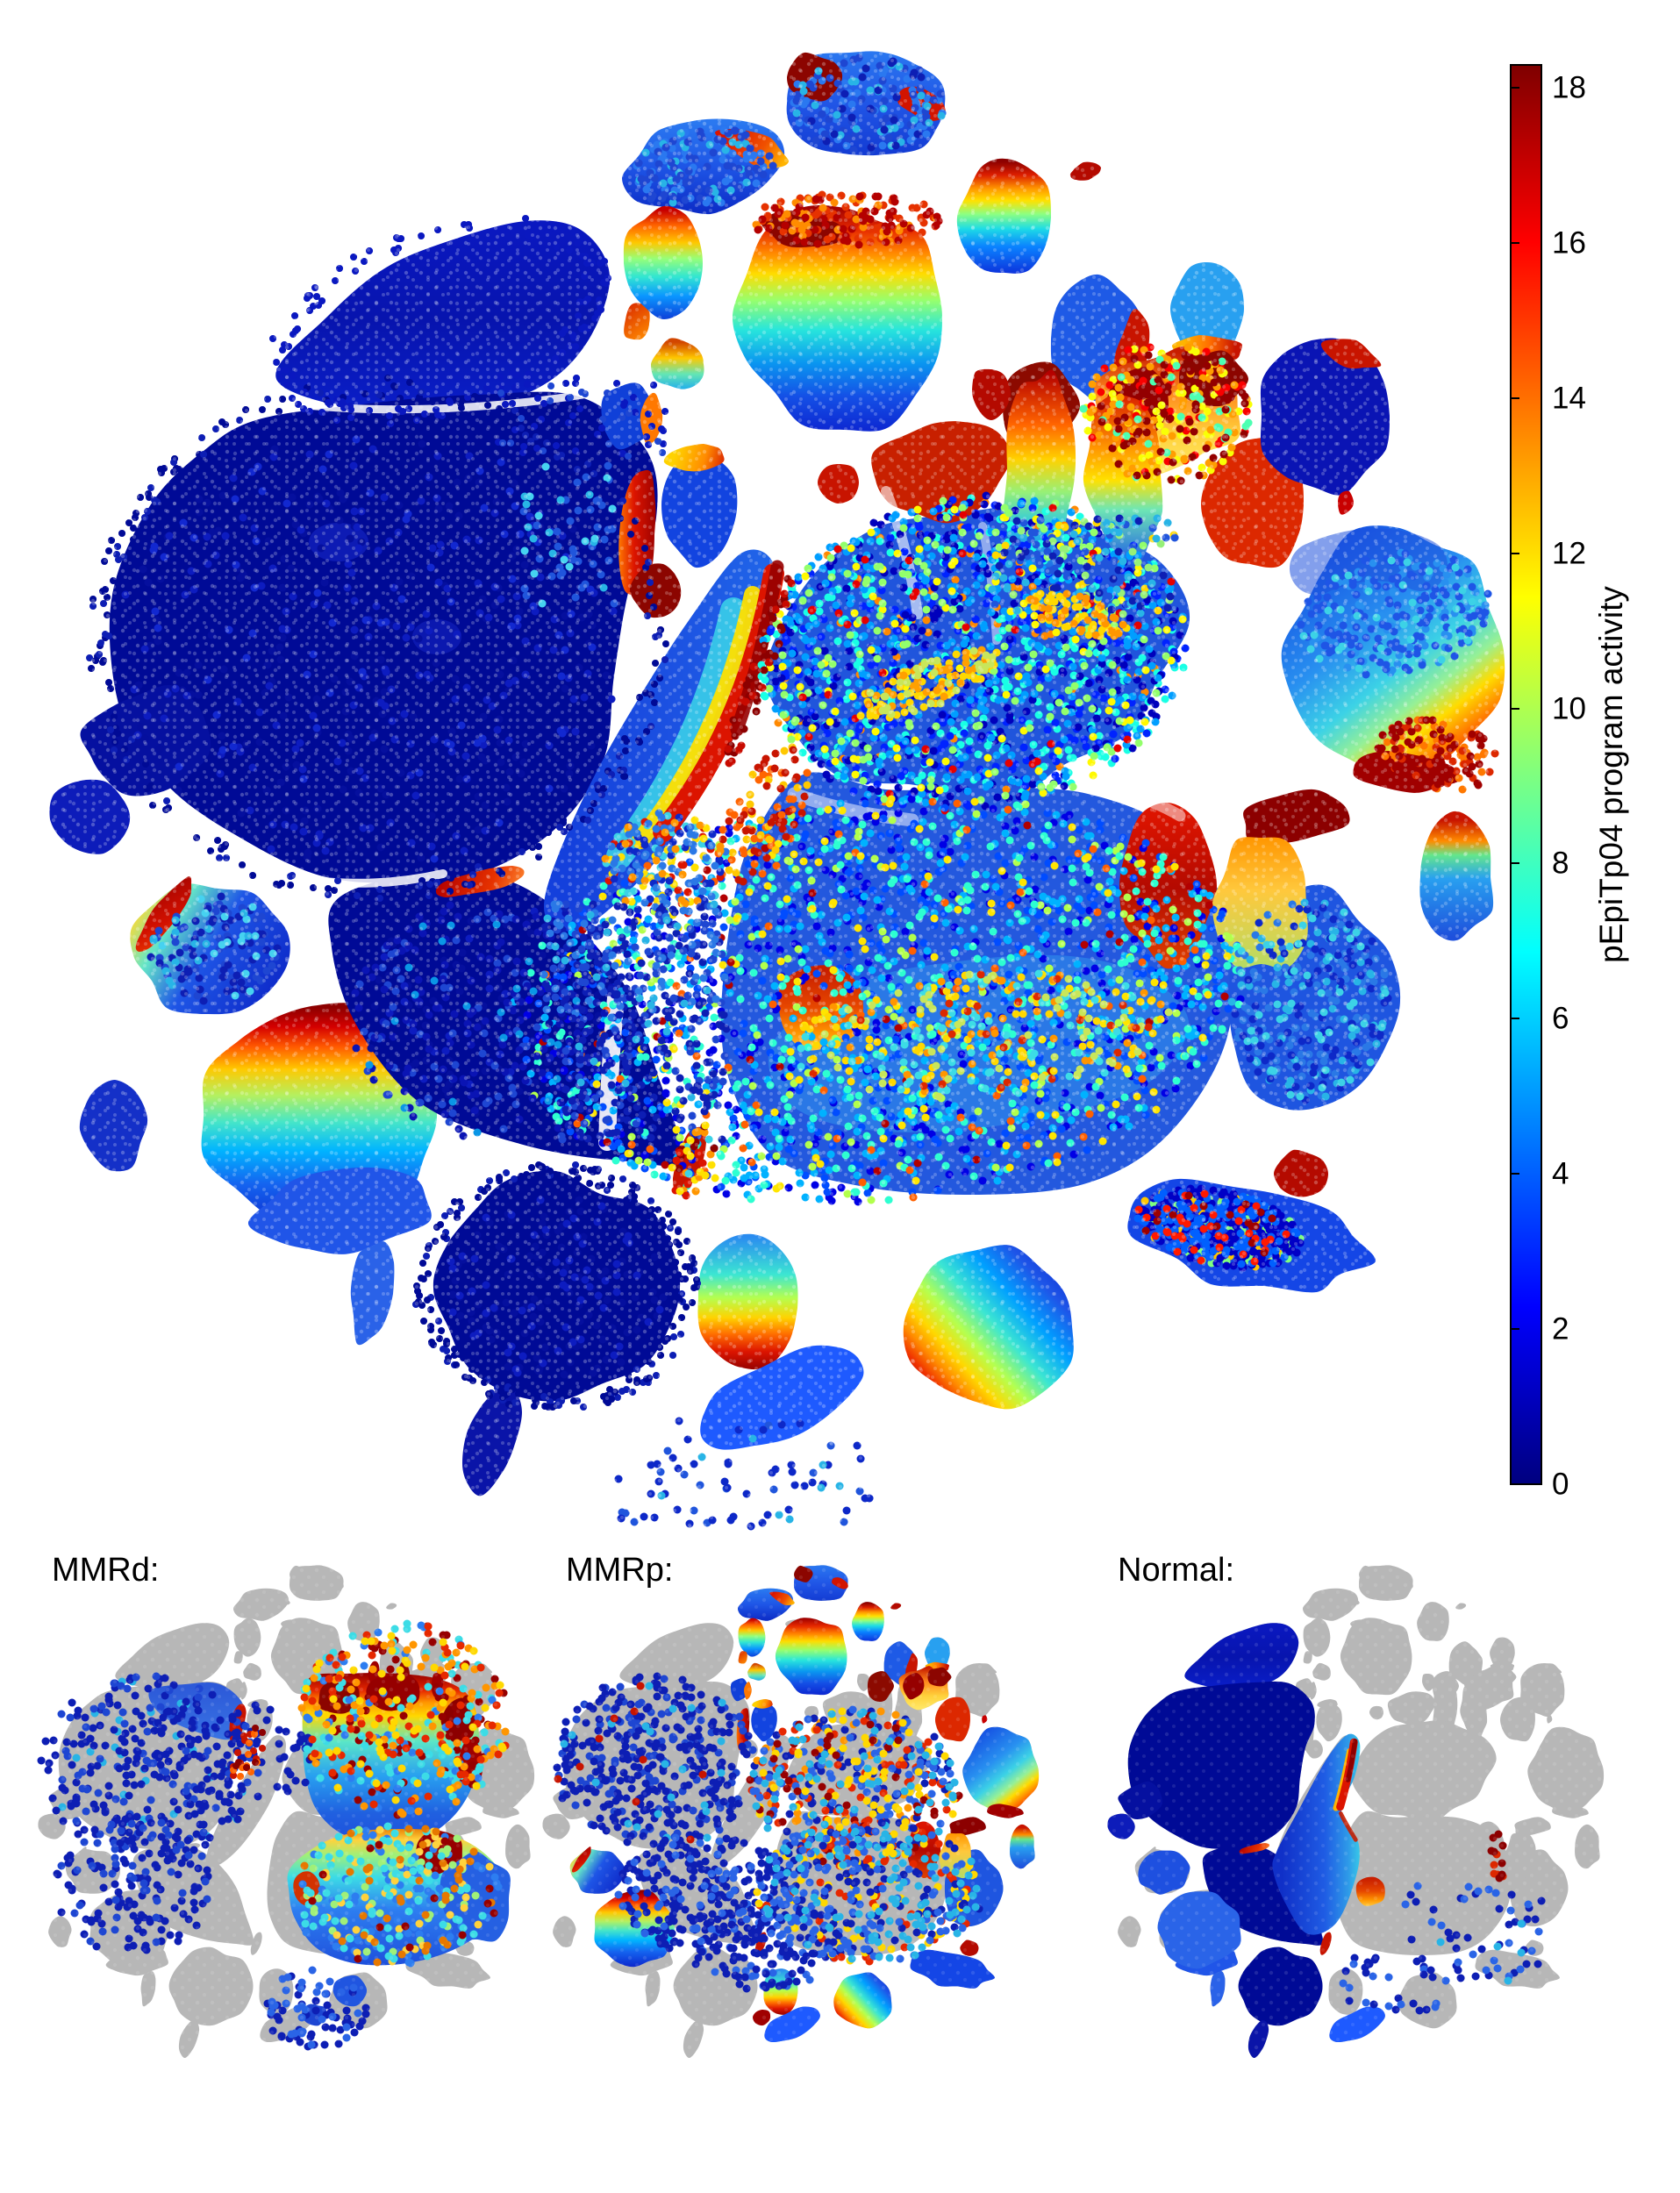 This screenshot has height=2193, width=1680. Describe the element at coordinates (1569, 709) in the screenshot. I see `svg-text: 10` at that location.